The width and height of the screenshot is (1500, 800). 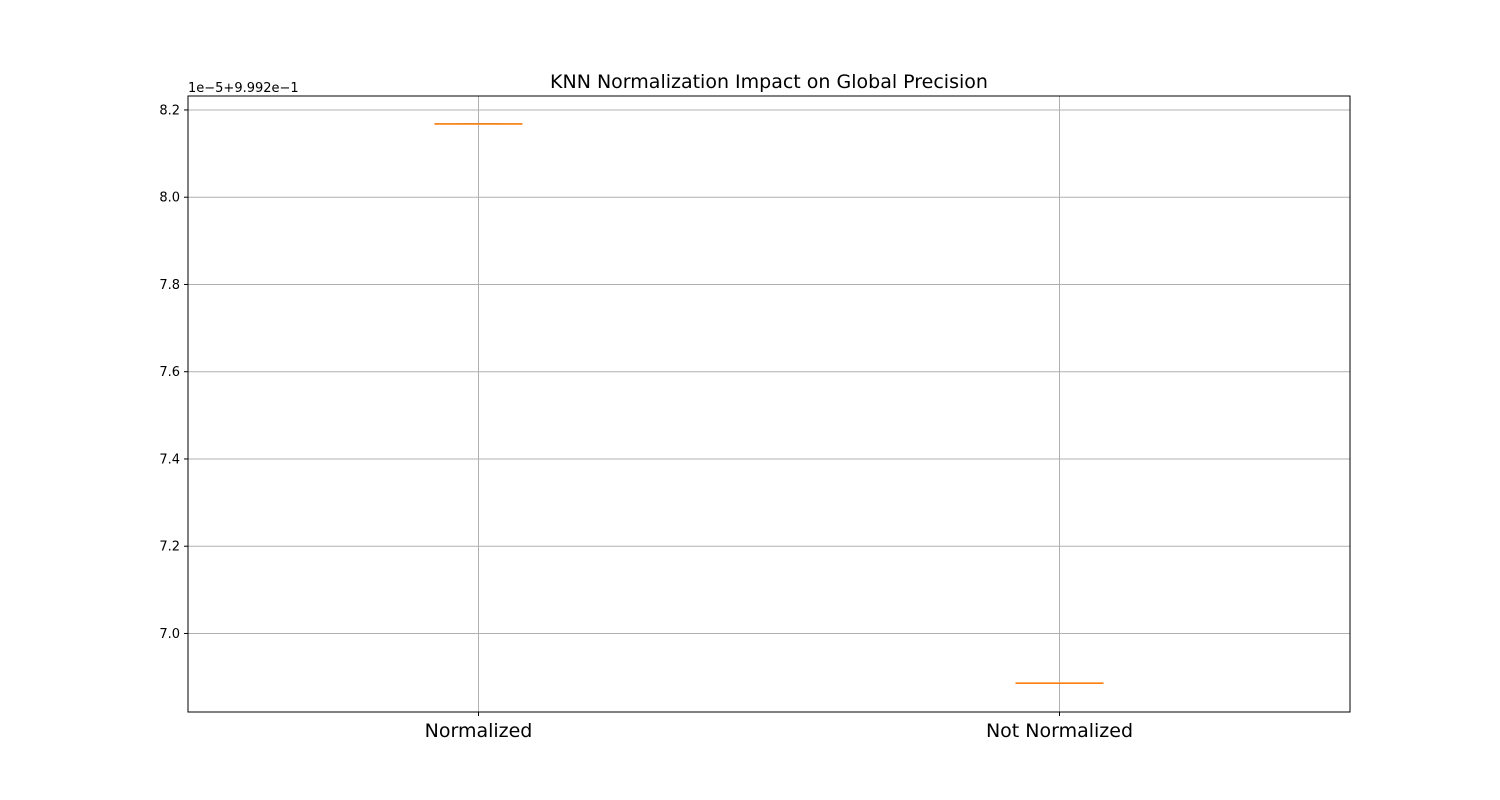 I want to click on y-tick-label: 8.0, so click(x=169, y=198).